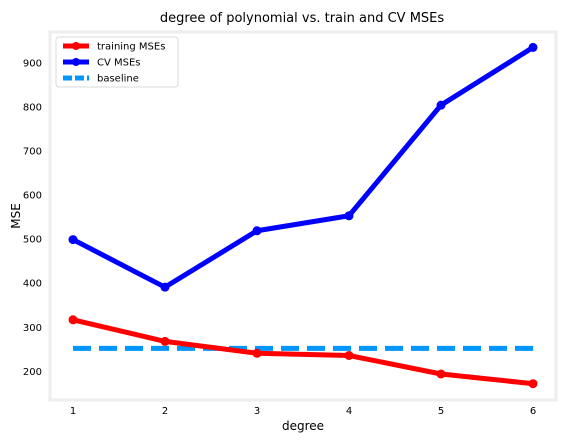  I want to click on x-tick-label: 1, so click(73, 411).